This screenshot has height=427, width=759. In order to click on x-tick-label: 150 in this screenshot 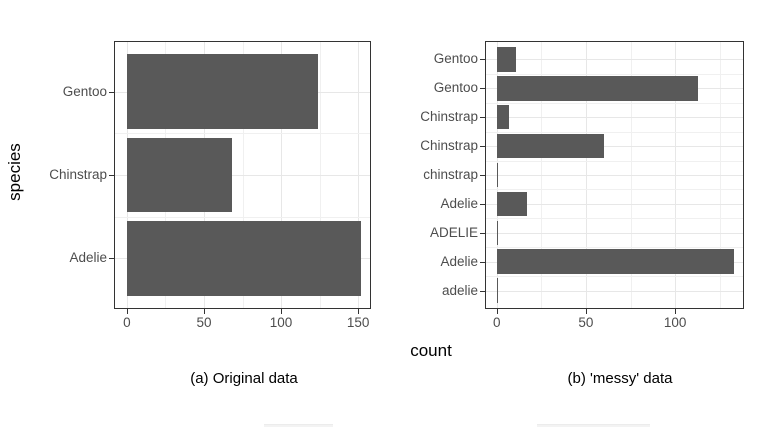, I will do `click(358, 322)`.